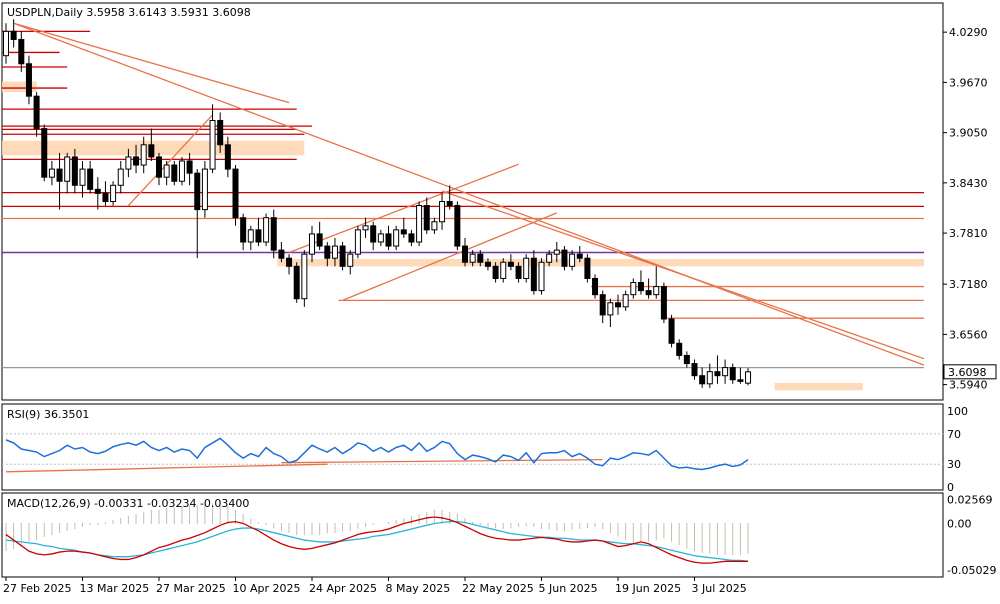 The height and width of the screenshot is (604, 1000). Describe the element at coordinates (950, 487) in the screenshot. I see `rsi-tick-label: 0` at that location.